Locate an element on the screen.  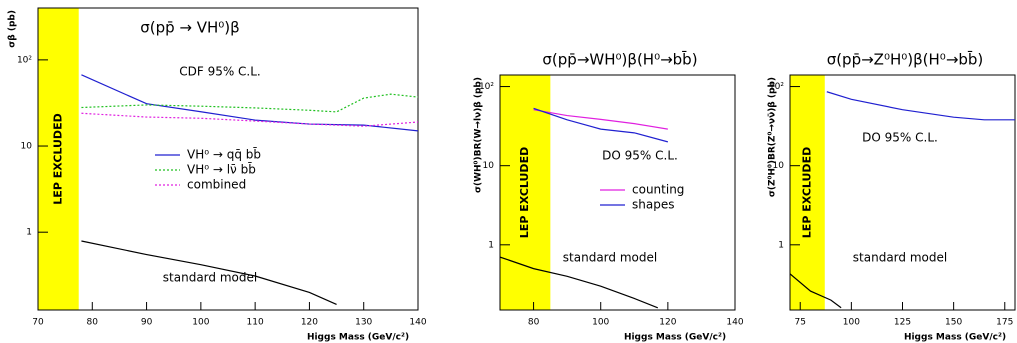
x-tick-label: 90 is located at coordinates (147, 323).